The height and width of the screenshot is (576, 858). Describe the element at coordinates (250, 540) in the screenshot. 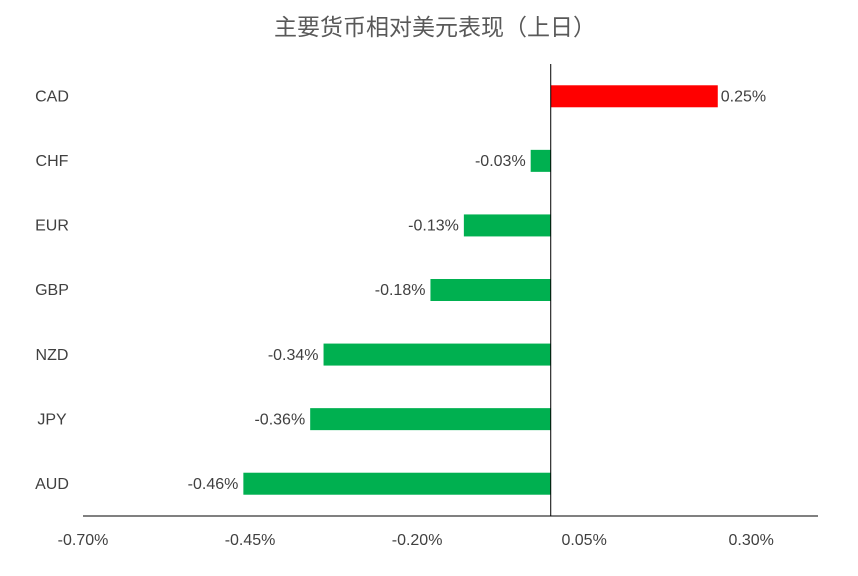

I see `x-tick-label: -0.45%` at that location.